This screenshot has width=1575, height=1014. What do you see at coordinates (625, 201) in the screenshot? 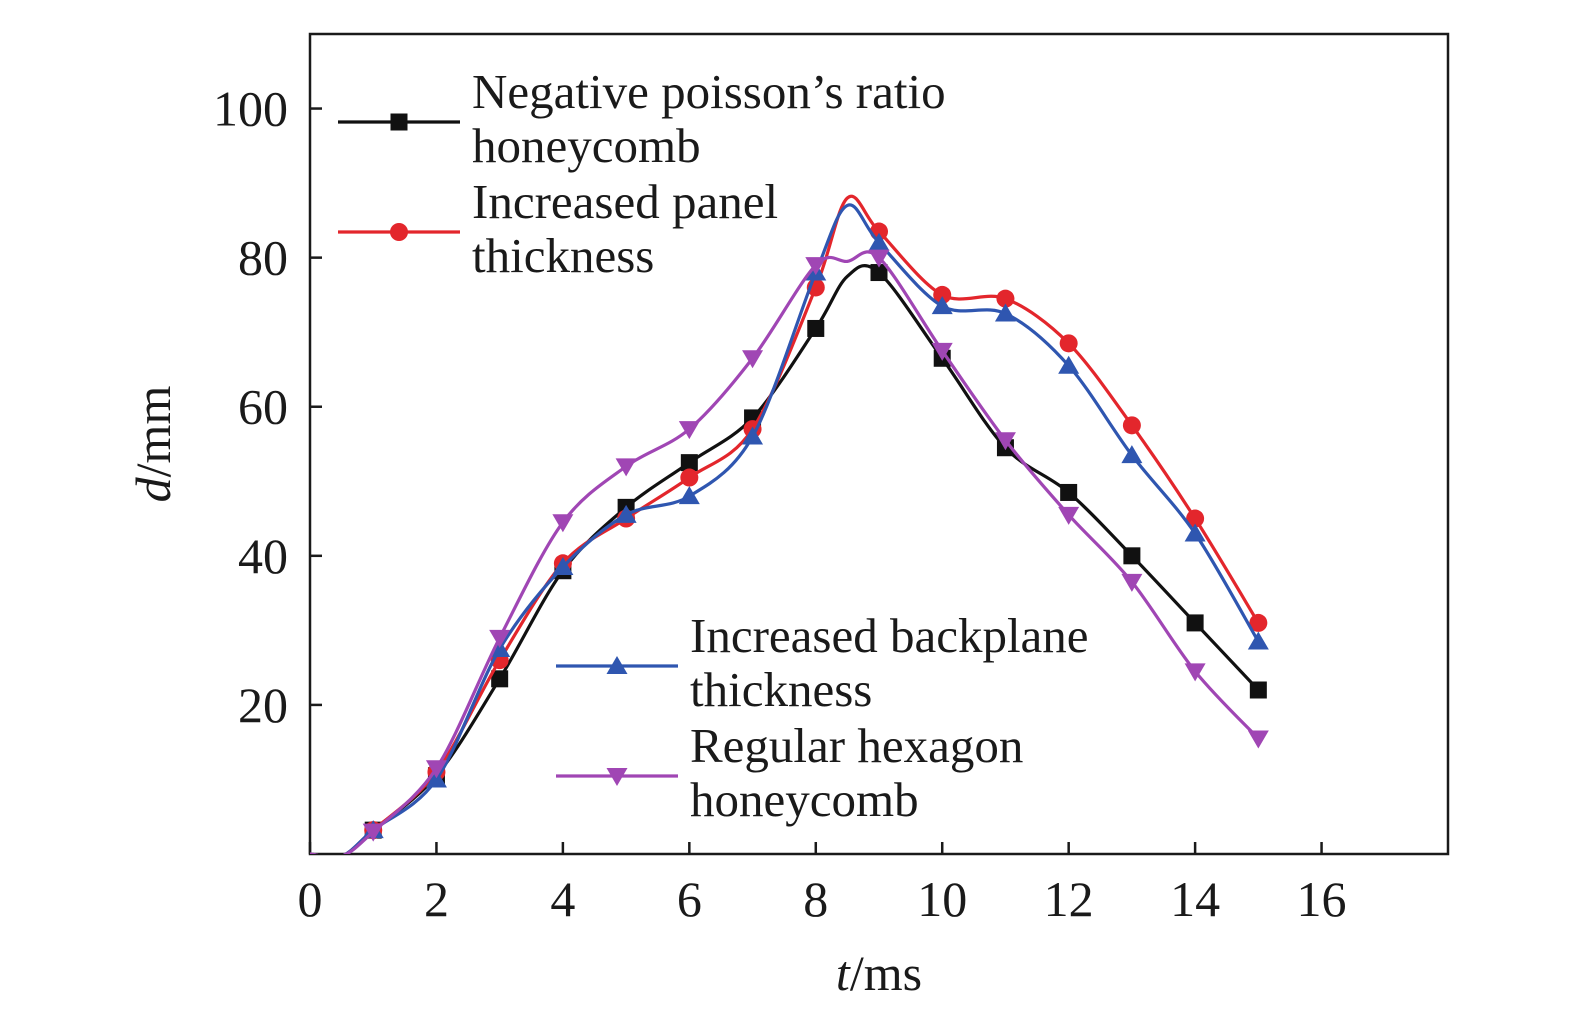
I see `legend-label: Increased panel` at bounding box center [625, 201].